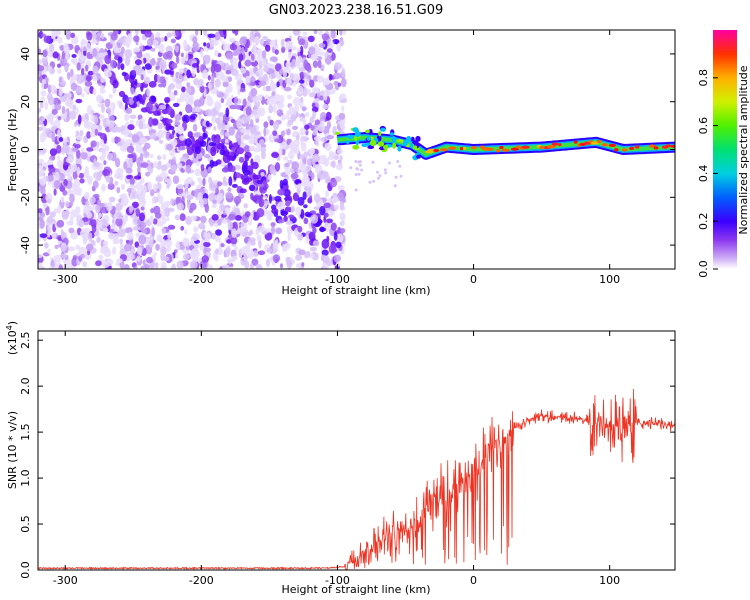 This screenshot has height=600, width=750. Describe the element at coordinates (703, 126) in the screenshot. I see `colorbar-tick-label: 0.6` at that location.